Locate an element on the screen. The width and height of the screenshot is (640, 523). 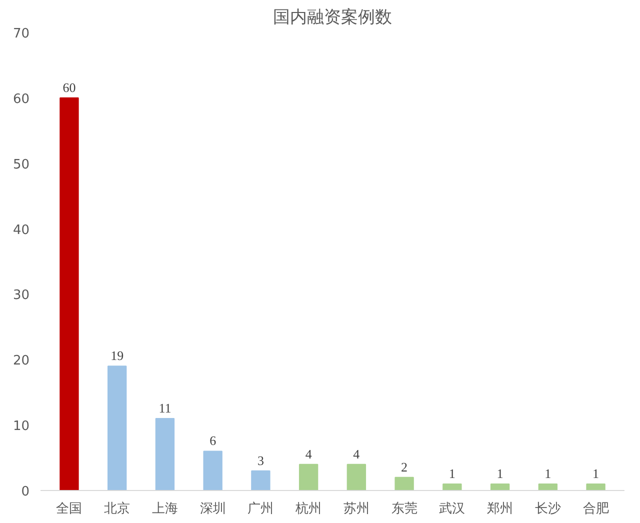
x-tick-label: 苏州 is located at coordinates (356, 509).